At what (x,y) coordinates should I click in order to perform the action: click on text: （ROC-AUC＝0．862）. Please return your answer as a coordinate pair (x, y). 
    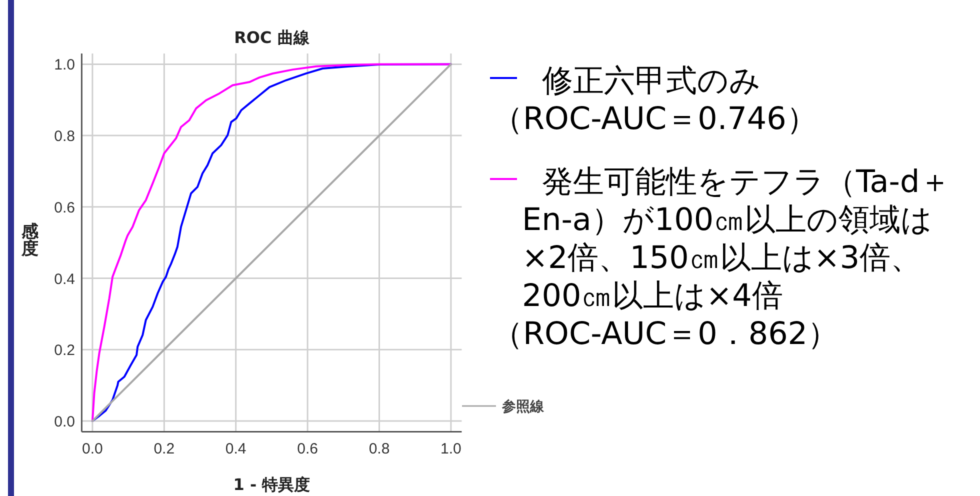
    Looking at the image, I should click on (666, 334).